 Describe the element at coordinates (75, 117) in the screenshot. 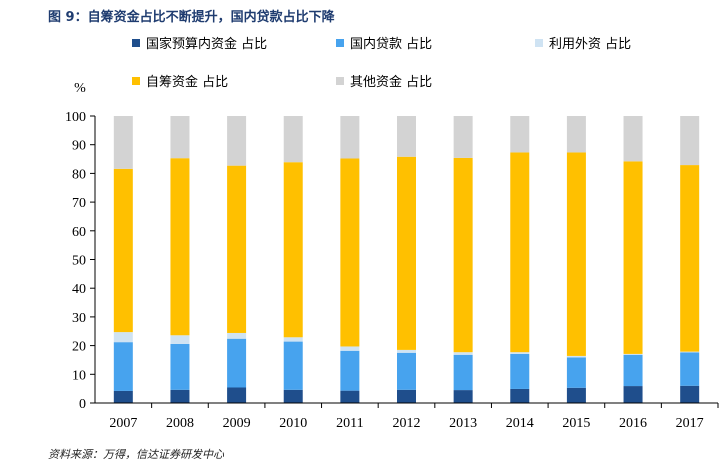

I see `y-tick-label: 100` at that location.